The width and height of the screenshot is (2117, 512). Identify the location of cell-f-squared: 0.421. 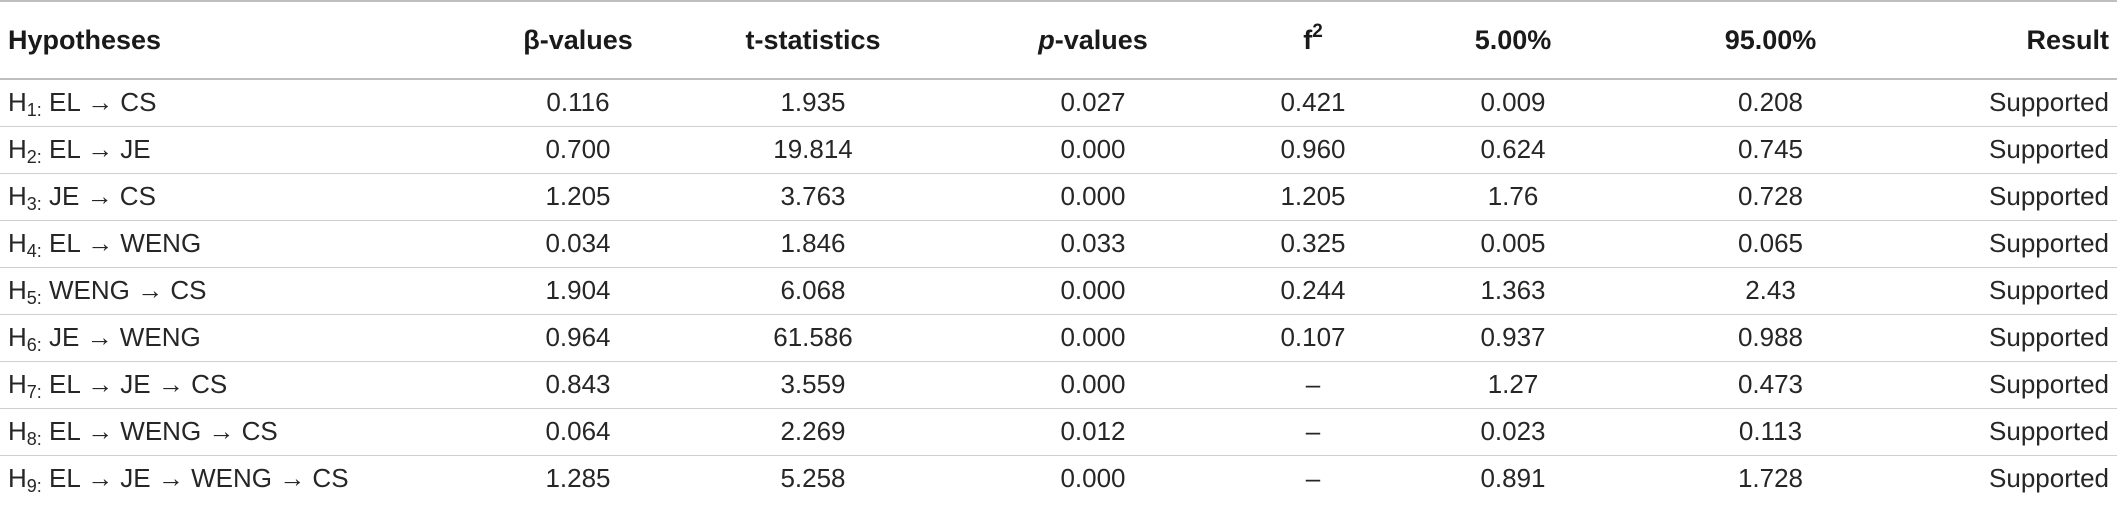
(1313, 102).